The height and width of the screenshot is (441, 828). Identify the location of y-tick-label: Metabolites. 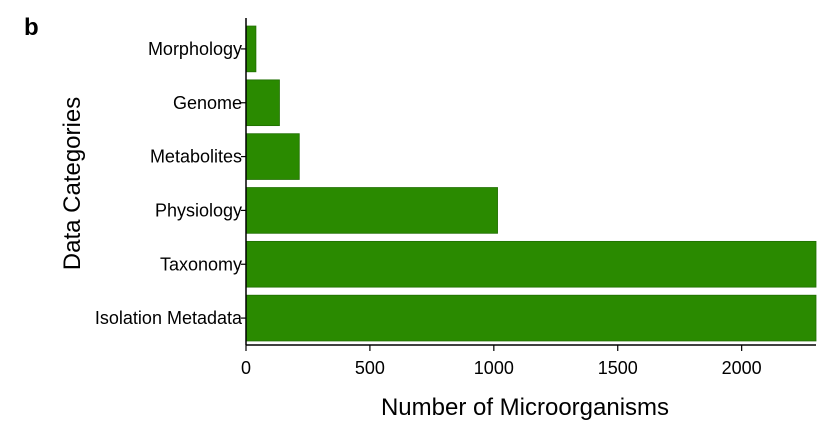
(196, 157).